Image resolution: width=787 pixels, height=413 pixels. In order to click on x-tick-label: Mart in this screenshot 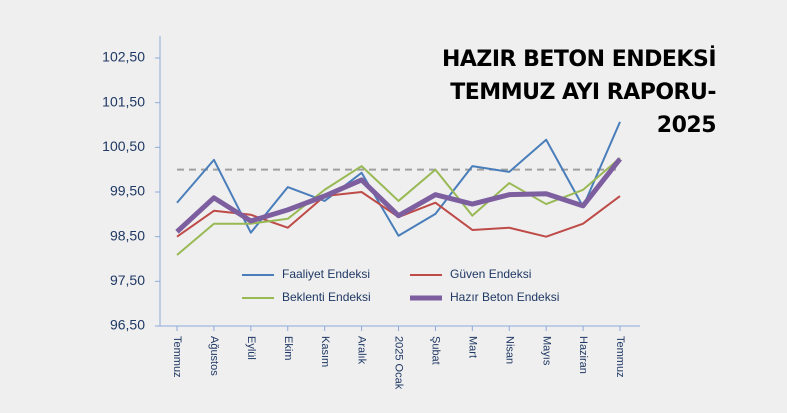, I will do `click(472, 347)`.